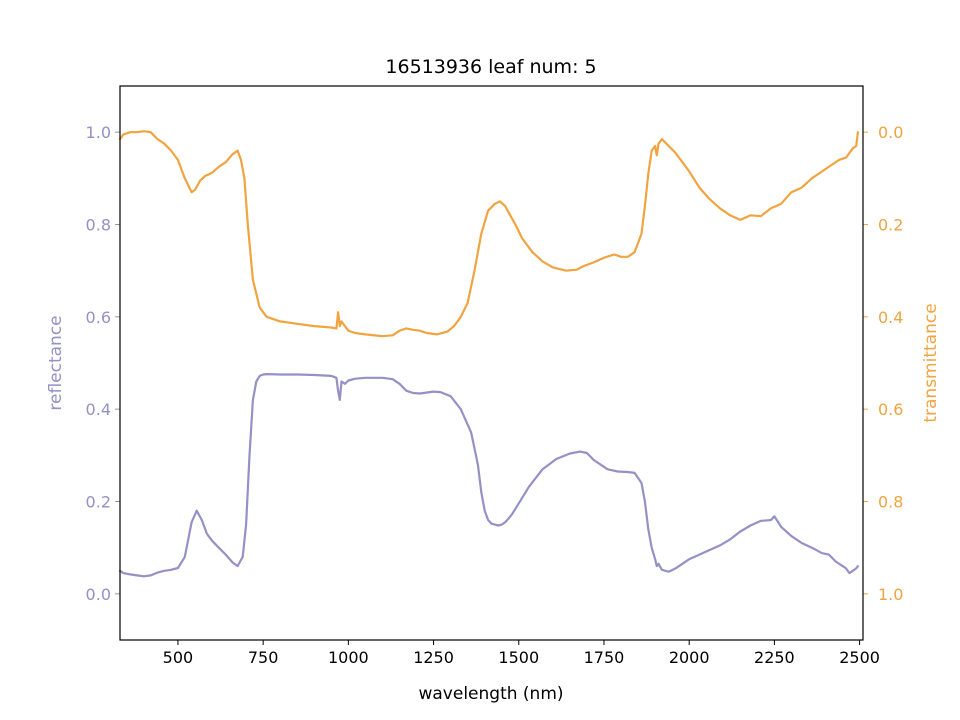 Image resolution: width=960 pixels, height=720 pixels. I want to click on y-tick-label-left: 0.2, so click(98, 502).